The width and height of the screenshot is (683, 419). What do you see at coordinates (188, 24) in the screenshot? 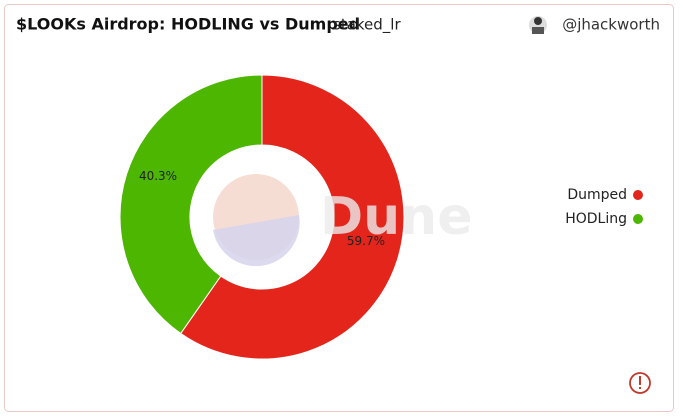
I see `chart-title: $LOOKs Airdrop: HODLING vs Dumped` at bounding box center [188, 24].